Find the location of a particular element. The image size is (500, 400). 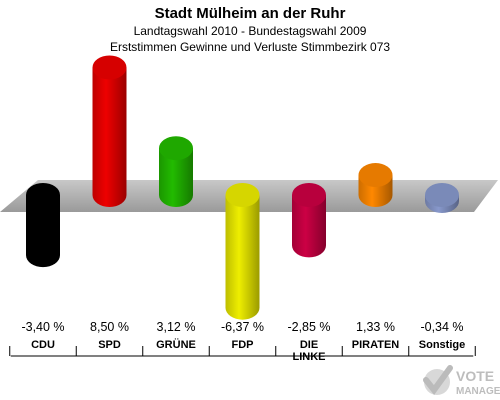

bar-die-linke is located at coordinates (309, 220).